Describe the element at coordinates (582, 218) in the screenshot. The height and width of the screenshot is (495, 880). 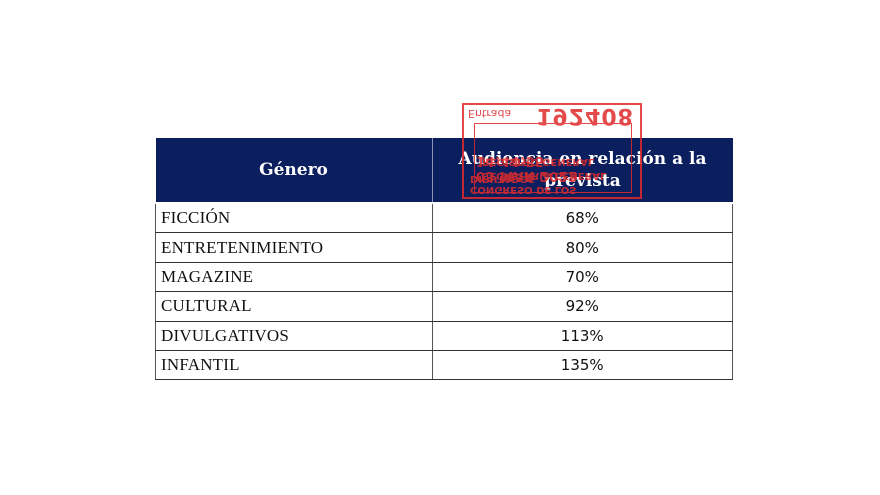
I see `audience-cell: 68%` at that location.